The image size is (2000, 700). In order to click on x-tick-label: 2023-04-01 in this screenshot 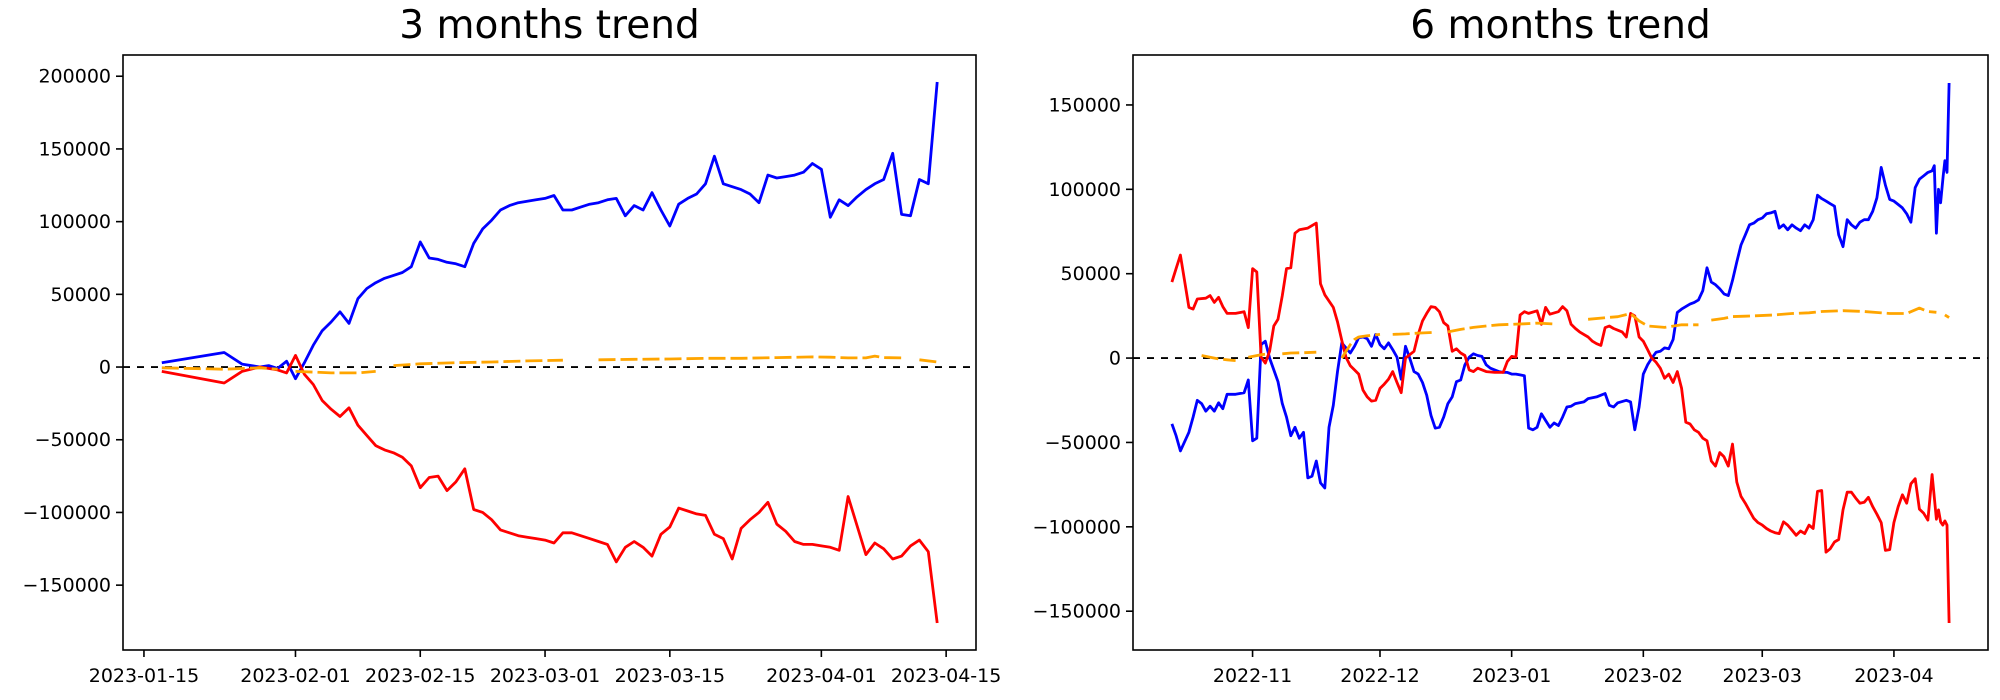, I will do `click(821, 676)`.